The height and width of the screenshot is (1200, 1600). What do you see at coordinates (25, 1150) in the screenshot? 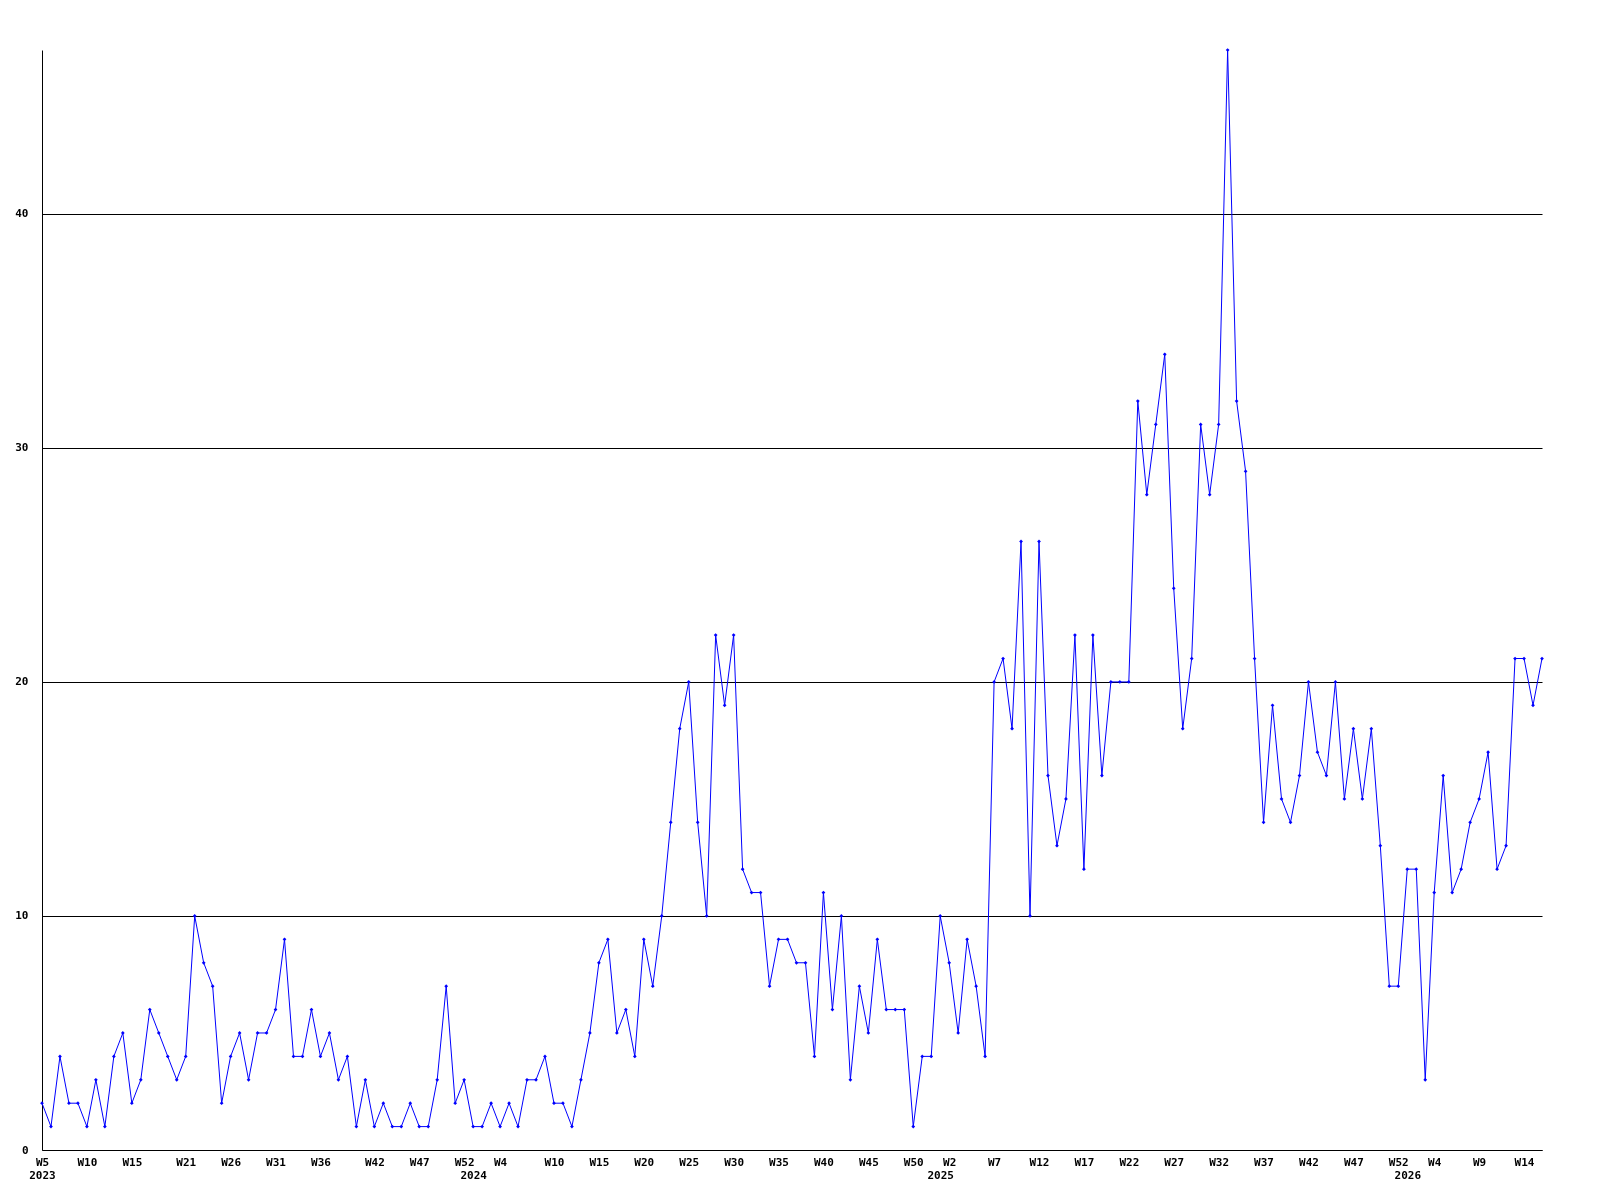
I see `y-tick-label: 0` at bounding box center [25, 1150].